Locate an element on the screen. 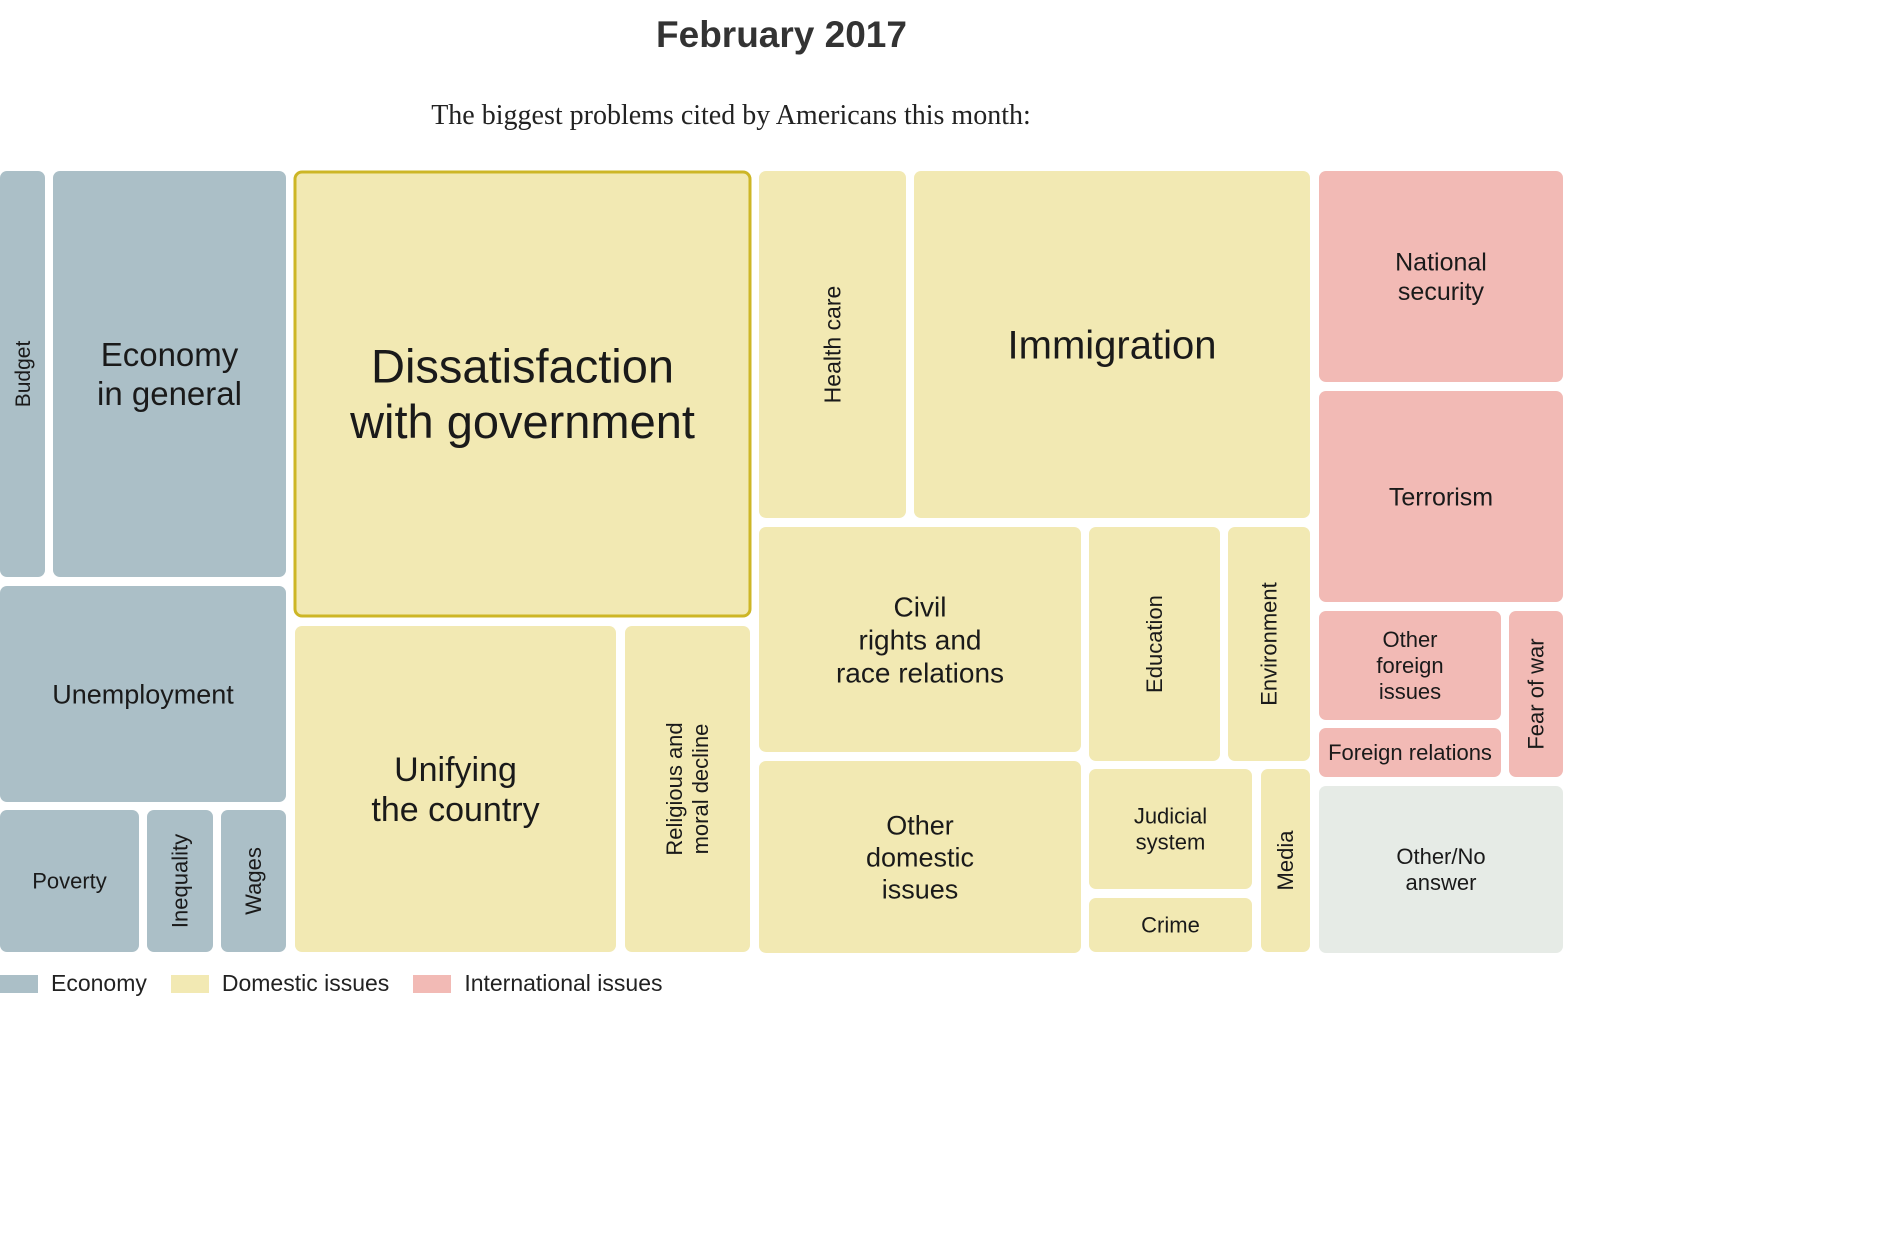  tile-label-line: Civil is located at coordinates (920, 606).